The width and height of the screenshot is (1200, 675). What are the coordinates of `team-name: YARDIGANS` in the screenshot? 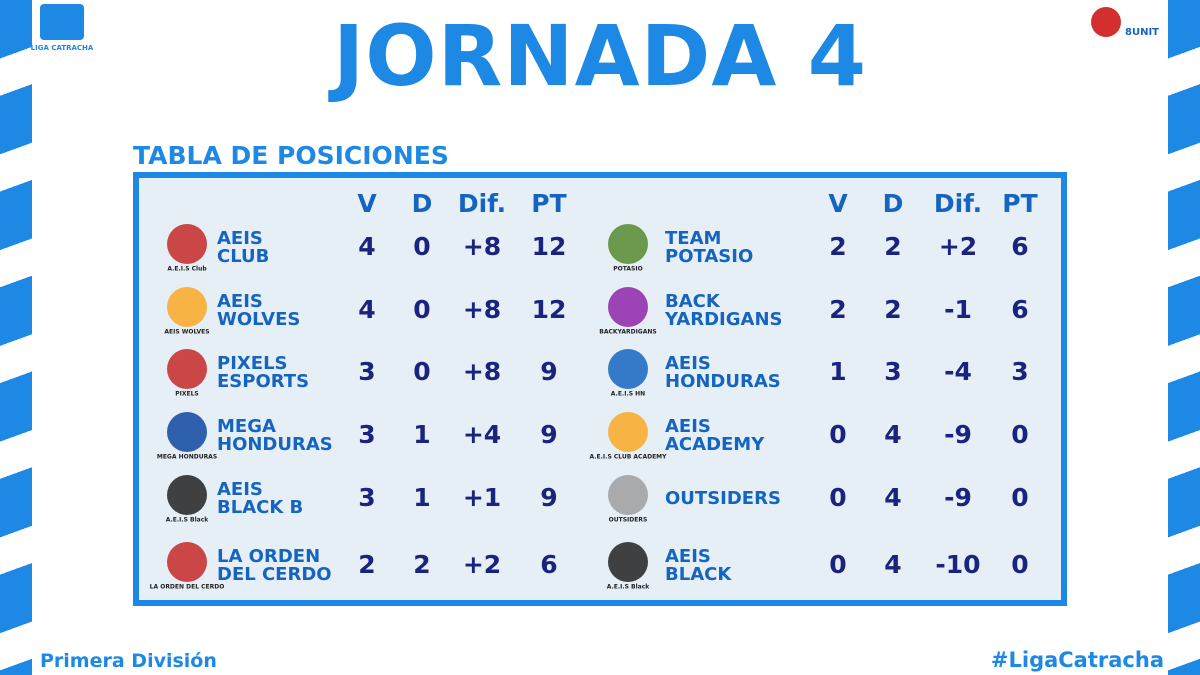 It's located at (723, 319).